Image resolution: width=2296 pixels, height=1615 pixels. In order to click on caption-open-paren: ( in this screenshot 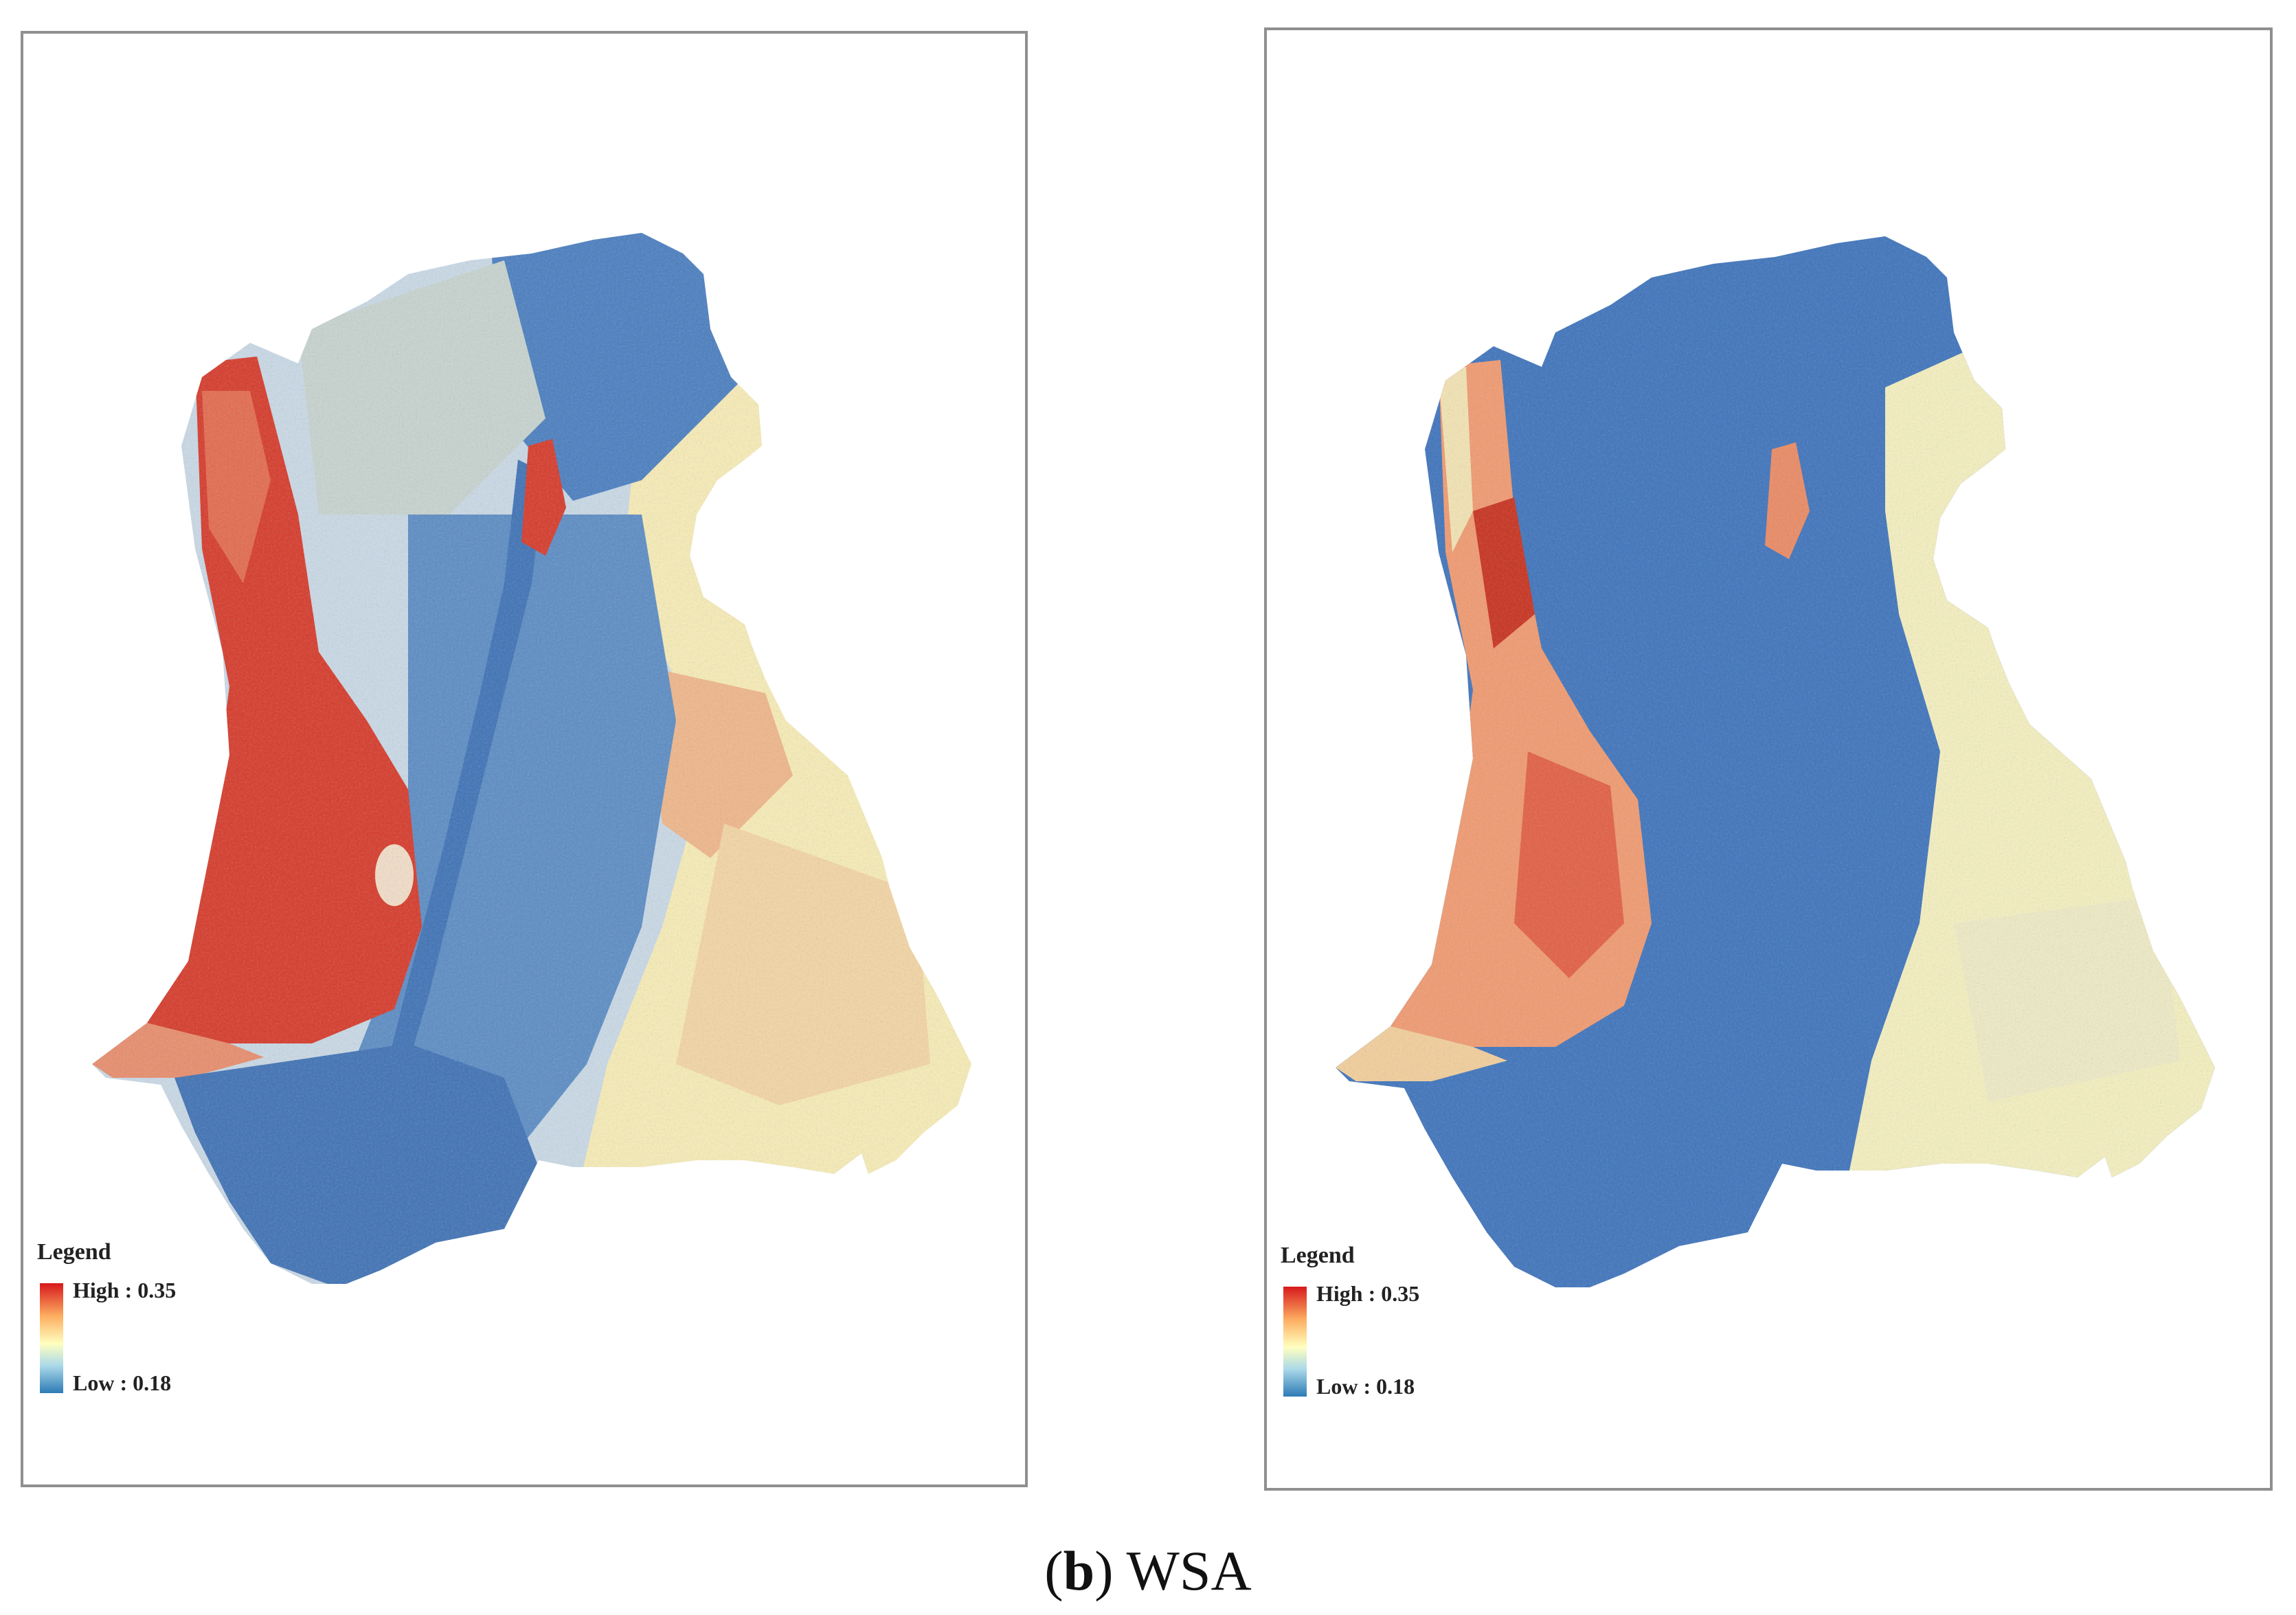, I will do `click(1053, 1570)`.